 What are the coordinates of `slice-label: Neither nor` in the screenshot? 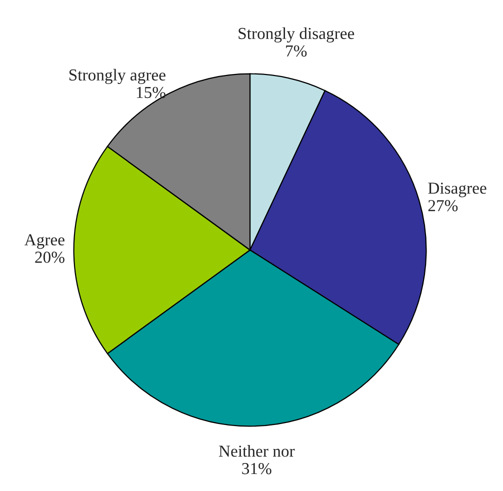 It's located at (256, 451).